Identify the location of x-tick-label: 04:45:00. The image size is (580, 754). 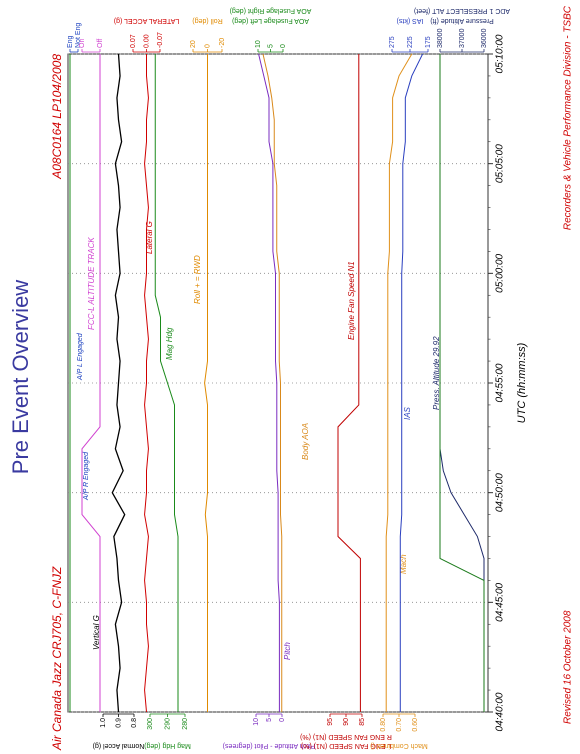
(500, 601).